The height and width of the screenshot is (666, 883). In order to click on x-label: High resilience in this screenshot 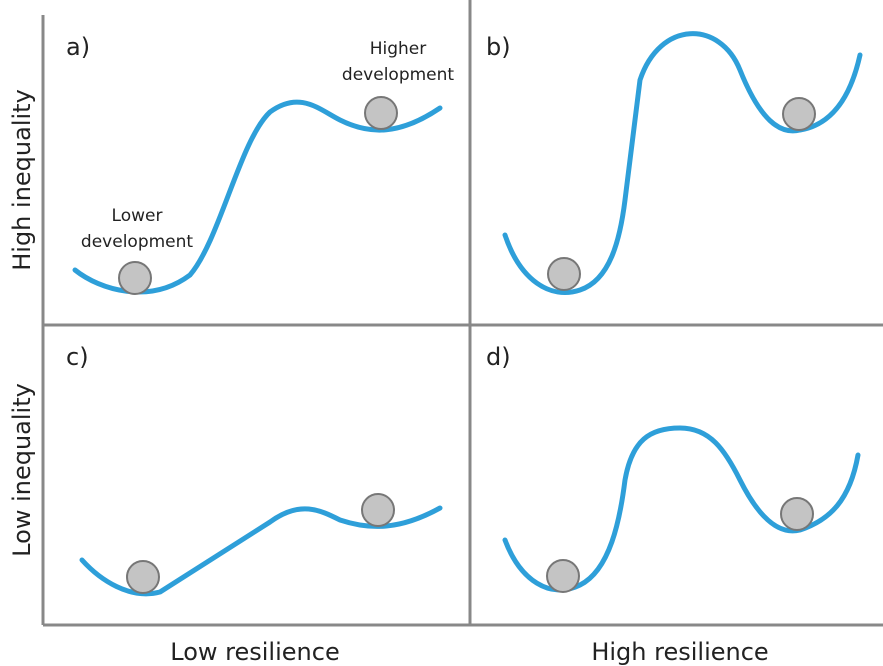, I will do `click(679, 652)`.